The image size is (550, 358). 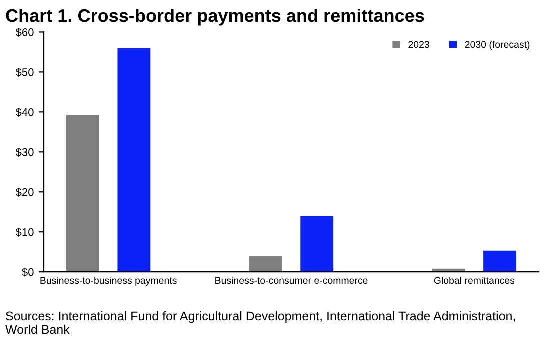 What do you see at coordinates (497, 45) in the screenshot?
I see `legend-label: 2030 (forecast)` at bounding box center [497, 45].